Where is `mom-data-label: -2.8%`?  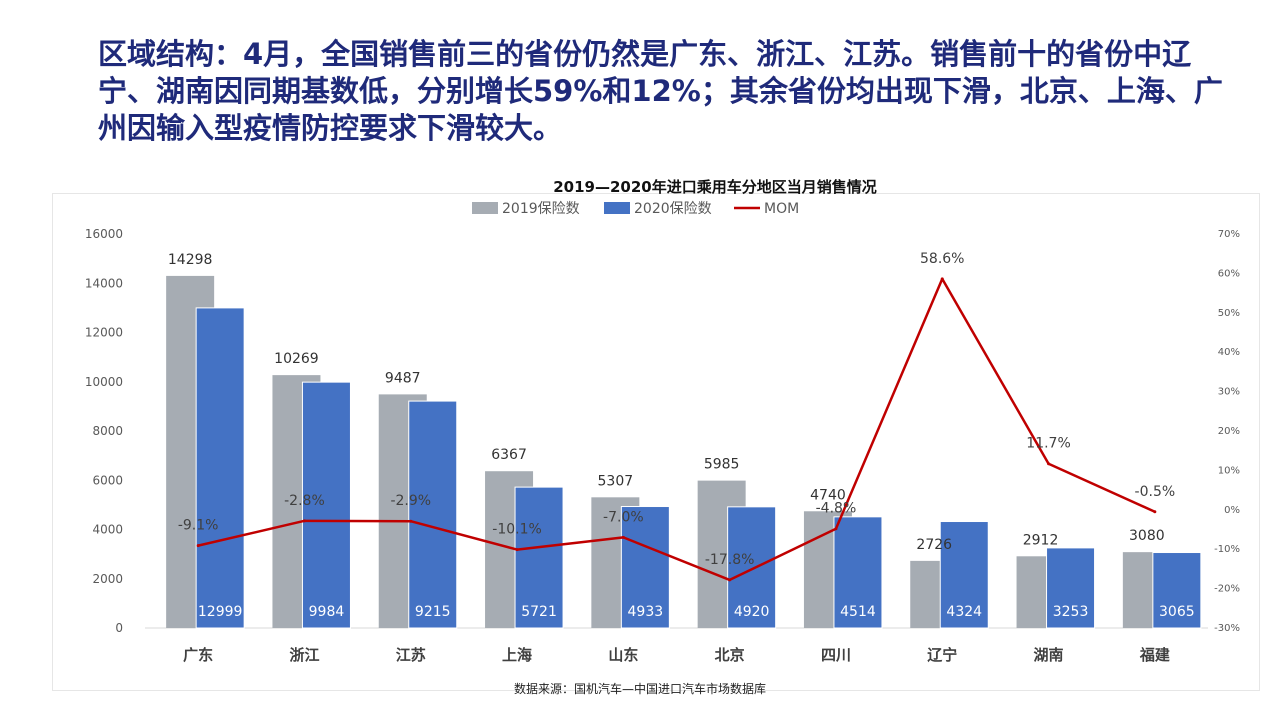 mom-data-label: -2.8% is located at coordinates (304, 501).